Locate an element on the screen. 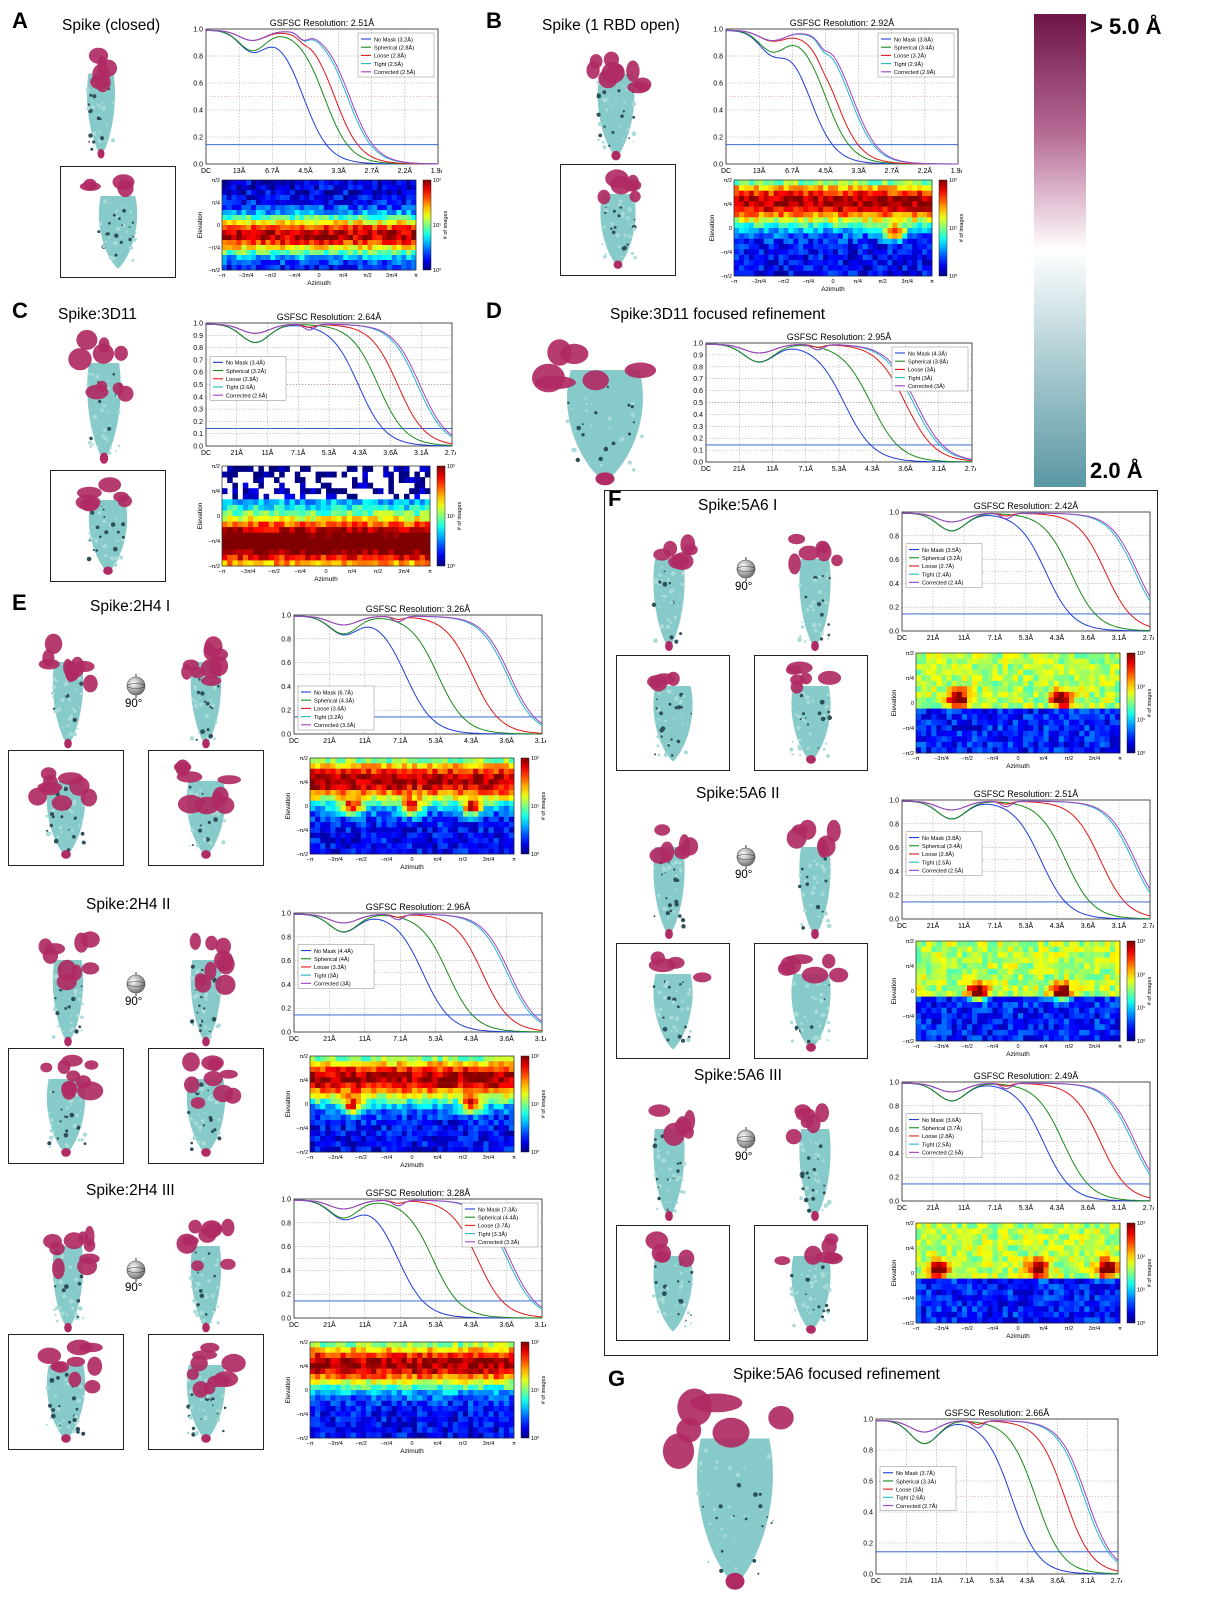 This screenshot has width=1214, height=1601. fsc-legend-entry: Spherical (4.3Å) is located at coordinates (334, 701).